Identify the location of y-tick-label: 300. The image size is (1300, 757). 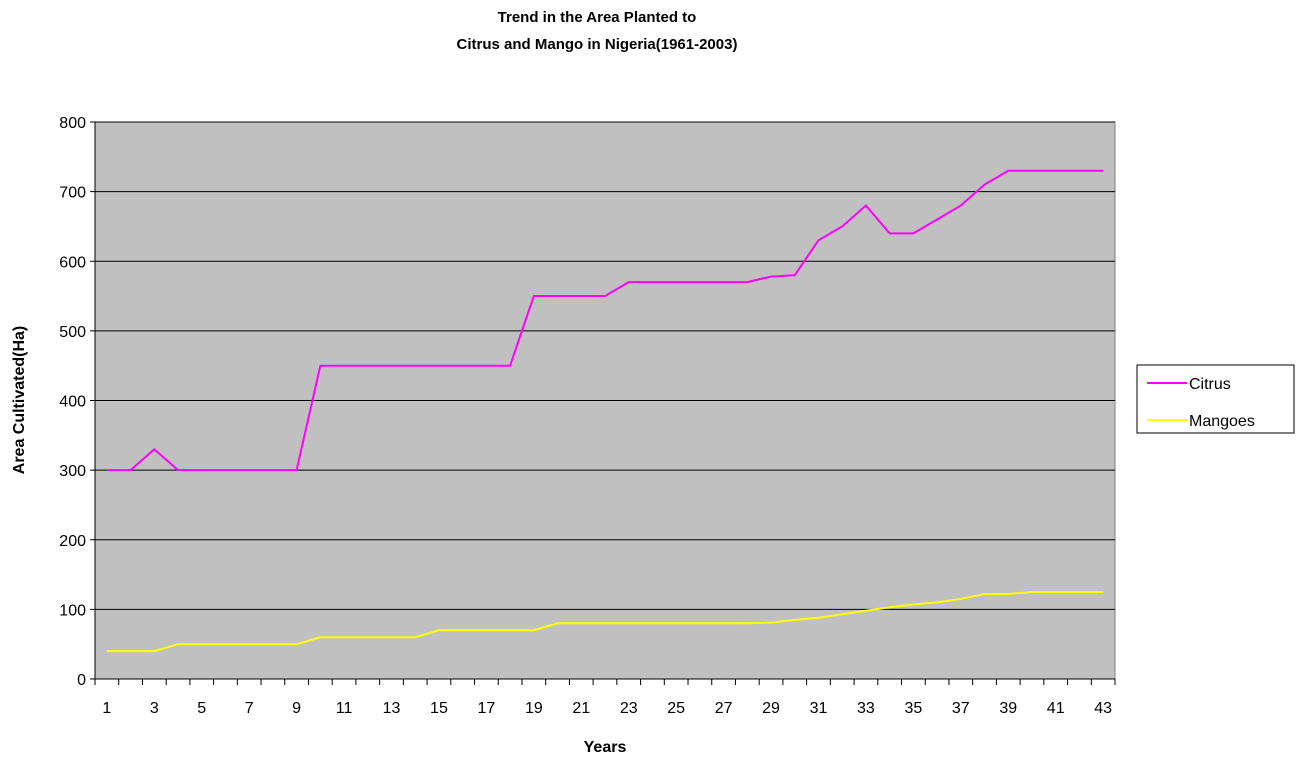
(72, 471).